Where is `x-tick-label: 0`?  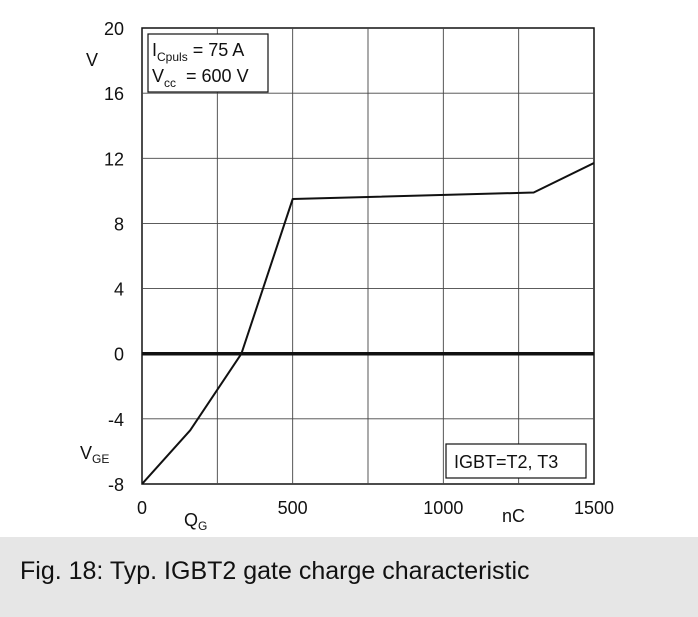
x-tick-label: 0 is located at coordinates (142, 508).